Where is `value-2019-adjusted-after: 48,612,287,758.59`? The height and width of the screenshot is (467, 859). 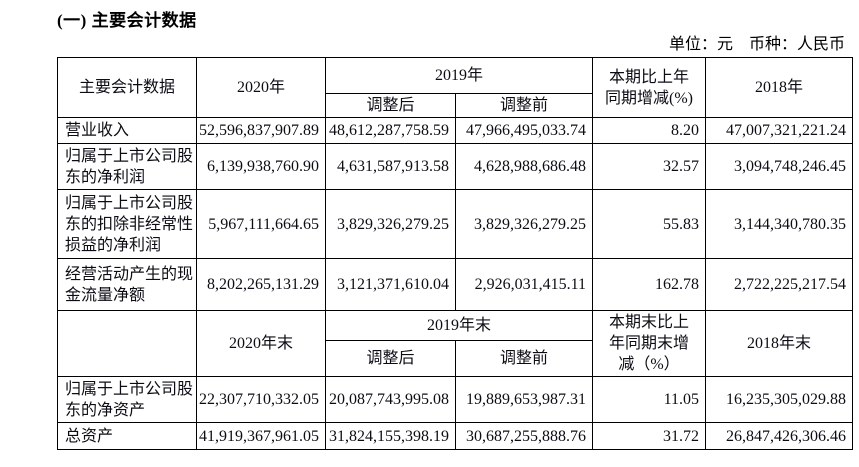
value-2019-adjusted-after: 48,612,287,758.59 is located at coordinates (390, 130).